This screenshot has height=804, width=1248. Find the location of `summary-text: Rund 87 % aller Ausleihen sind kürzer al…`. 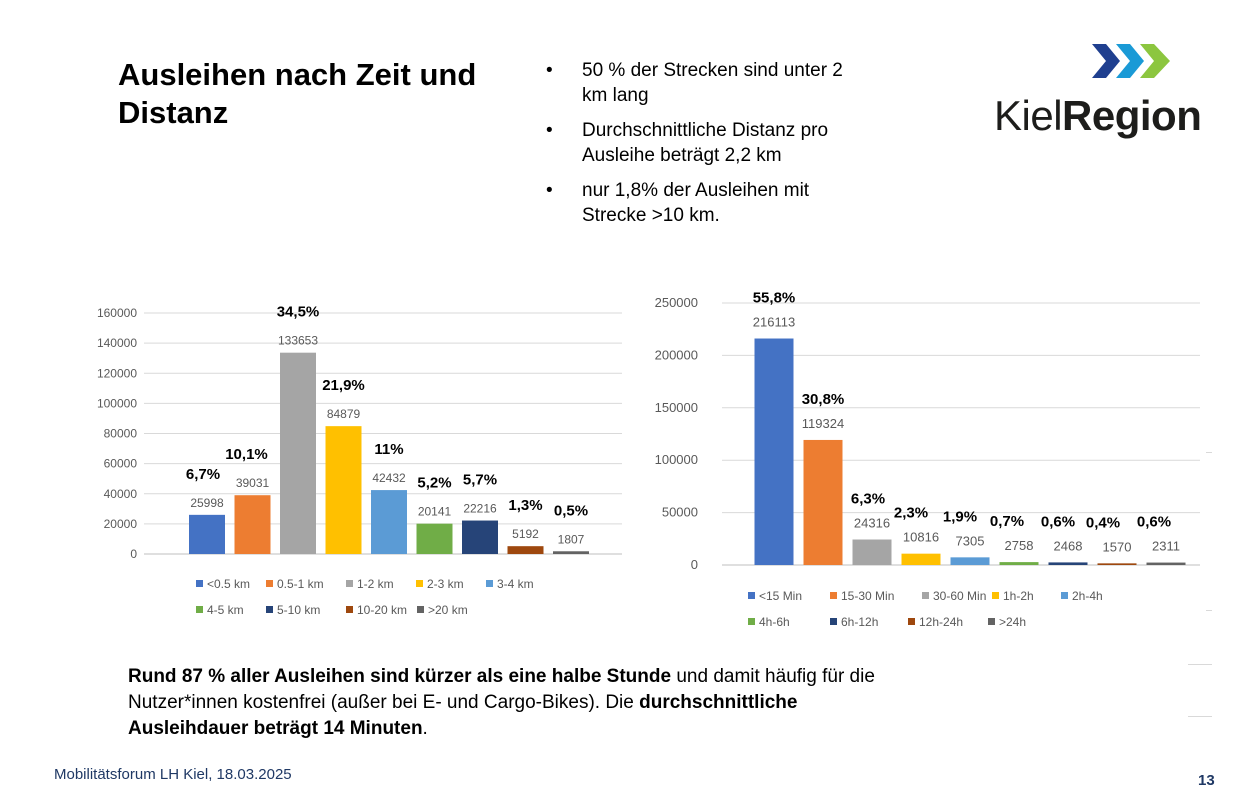

summary-text: Rund 87 % aller Ausleihen sind kürzer al… is located at coordinates (508, 703).